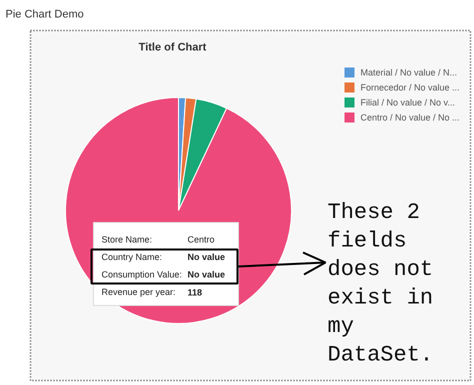  Describe the element at coordinates (132, 257) in the screenshot. I see `text: Country Name:` at that location.